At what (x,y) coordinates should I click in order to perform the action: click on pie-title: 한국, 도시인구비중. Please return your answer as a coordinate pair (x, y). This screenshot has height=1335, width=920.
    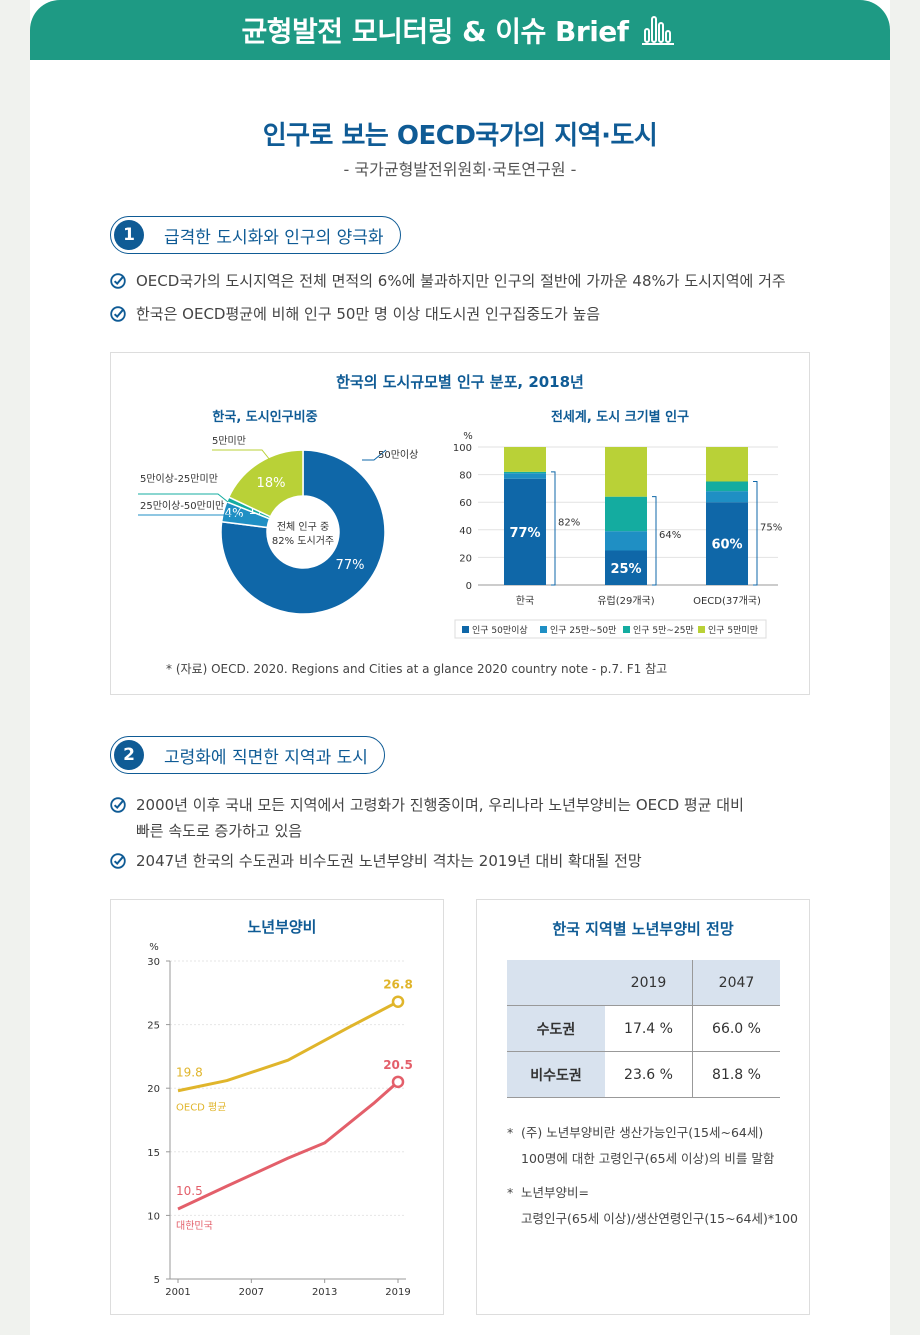
    Looking at the image, I should click on (264, 417).